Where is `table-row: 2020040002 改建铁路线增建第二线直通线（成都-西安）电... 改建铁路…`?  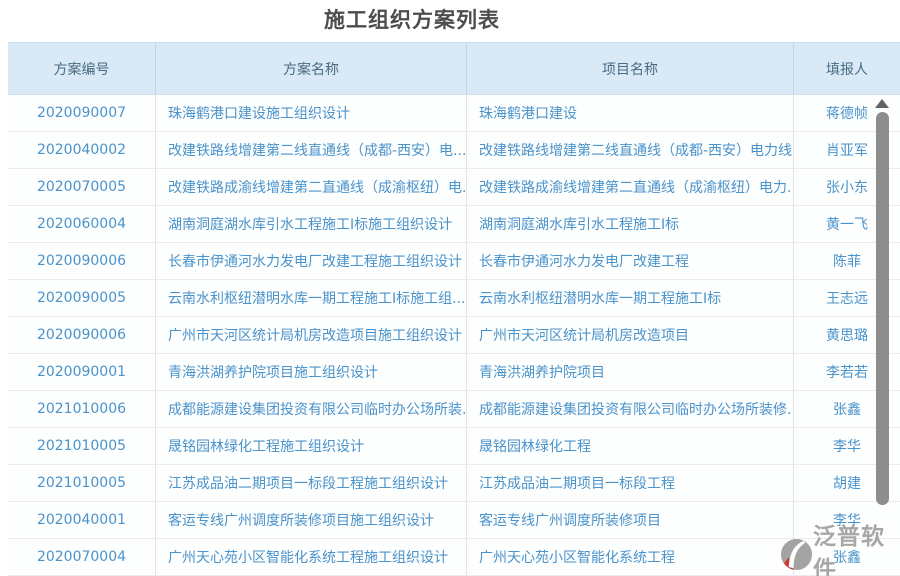
table-row: 2020040002 改建铁路线增建第二线直通线（成都-西安）电... 改建铁路… is located at coordinates (454, 150).